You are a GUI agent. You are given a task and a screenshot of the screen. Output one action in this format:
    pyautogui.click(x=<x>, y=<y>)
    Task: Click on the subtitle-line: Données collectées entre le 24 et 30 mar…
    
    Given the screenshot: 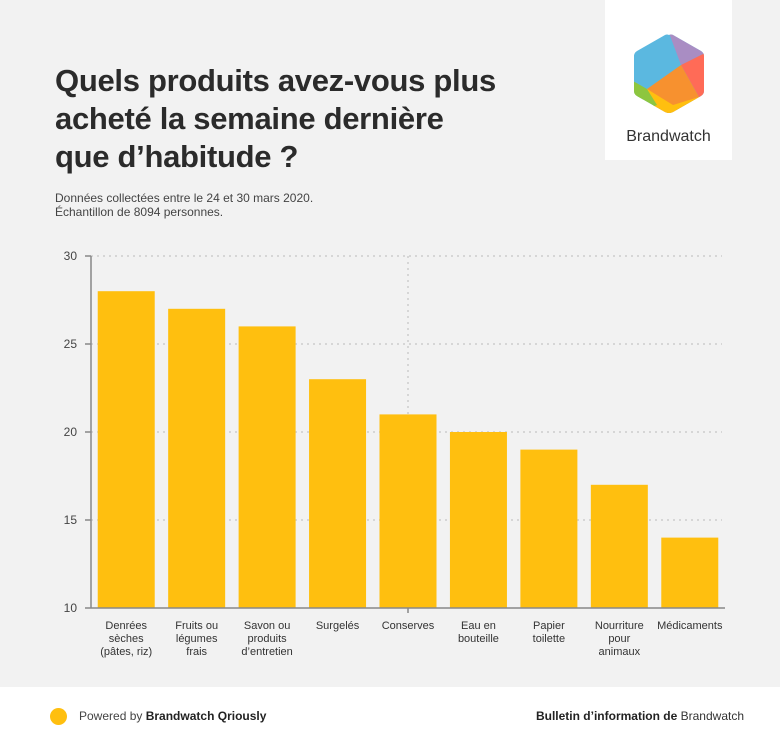 What is the action you would take?
    pyautogui.click(x=184, y=198)
    